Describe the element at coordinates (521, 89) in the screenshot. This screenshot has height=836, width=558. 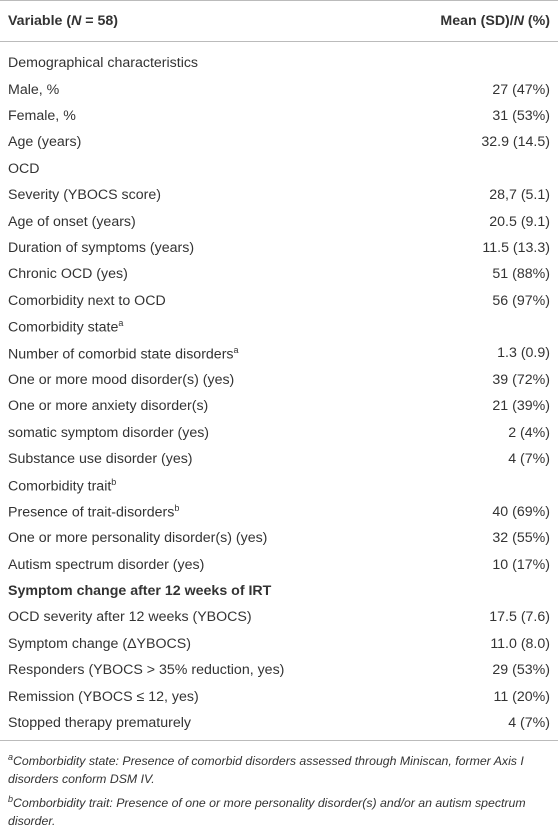
I see `row-value: 27 (47%)` at that location.